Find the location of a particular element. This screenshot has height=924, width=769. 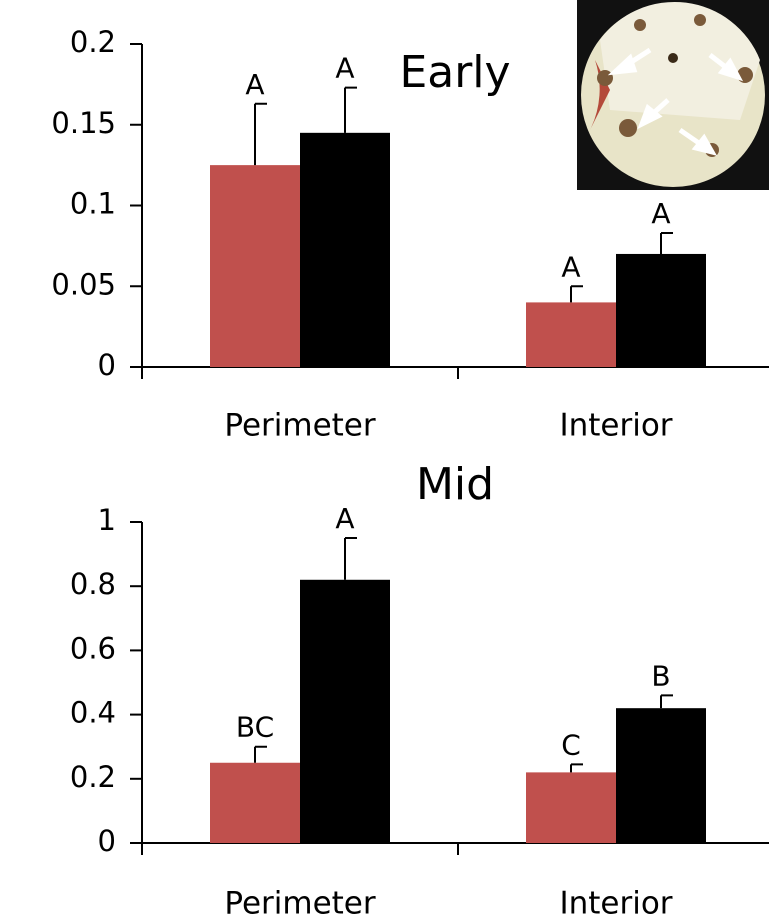

y-tick-label: 0.05 is located at coordinates (83, 284).